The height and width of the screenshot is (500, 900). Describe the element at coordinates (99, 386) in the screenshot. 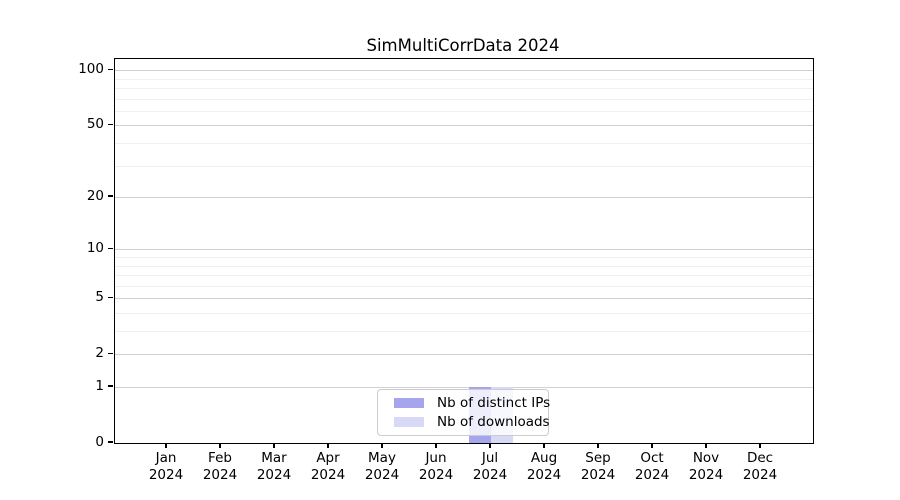

I see `y-tick-label: 1` at that location.